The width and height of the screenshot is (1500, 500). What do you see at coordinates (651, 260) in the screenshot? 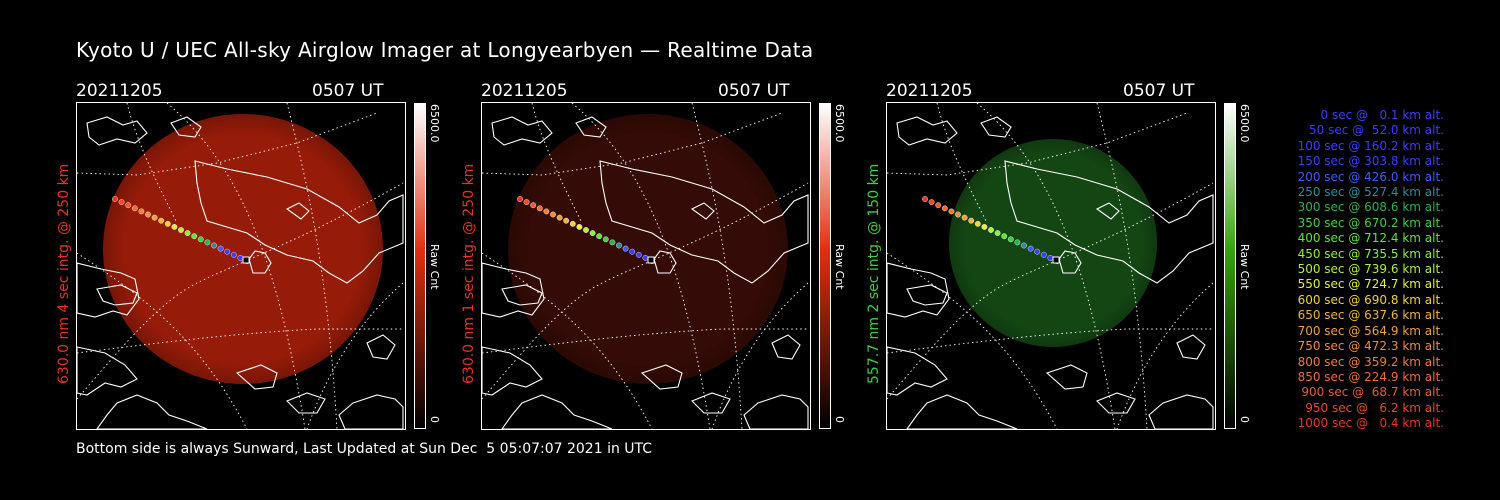
I see `station-marker` at bounding box center [651, 260].